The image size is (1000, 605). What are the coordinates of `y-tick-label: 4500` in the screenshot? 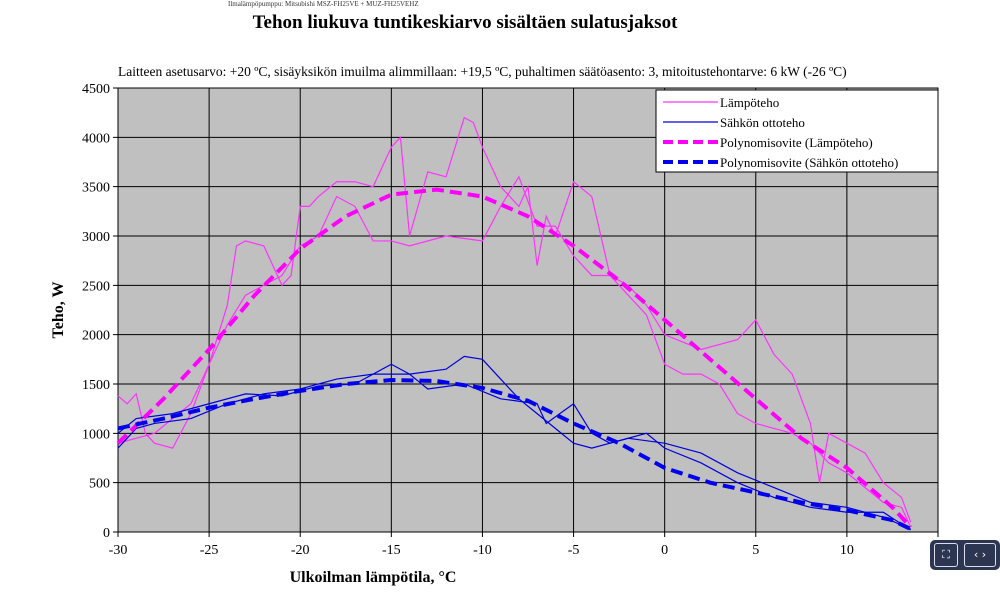 It's located at (96, 89).